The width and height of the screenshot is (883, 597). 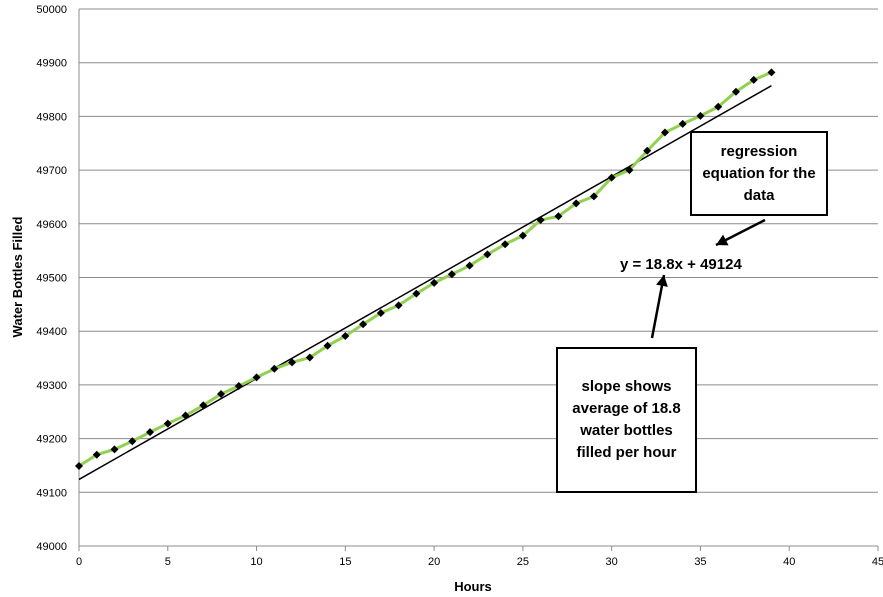 What do you see at coordinates (434, 562) in the screenshot?
I see `x-tick-label: 20` at bounding box center [434, 562].